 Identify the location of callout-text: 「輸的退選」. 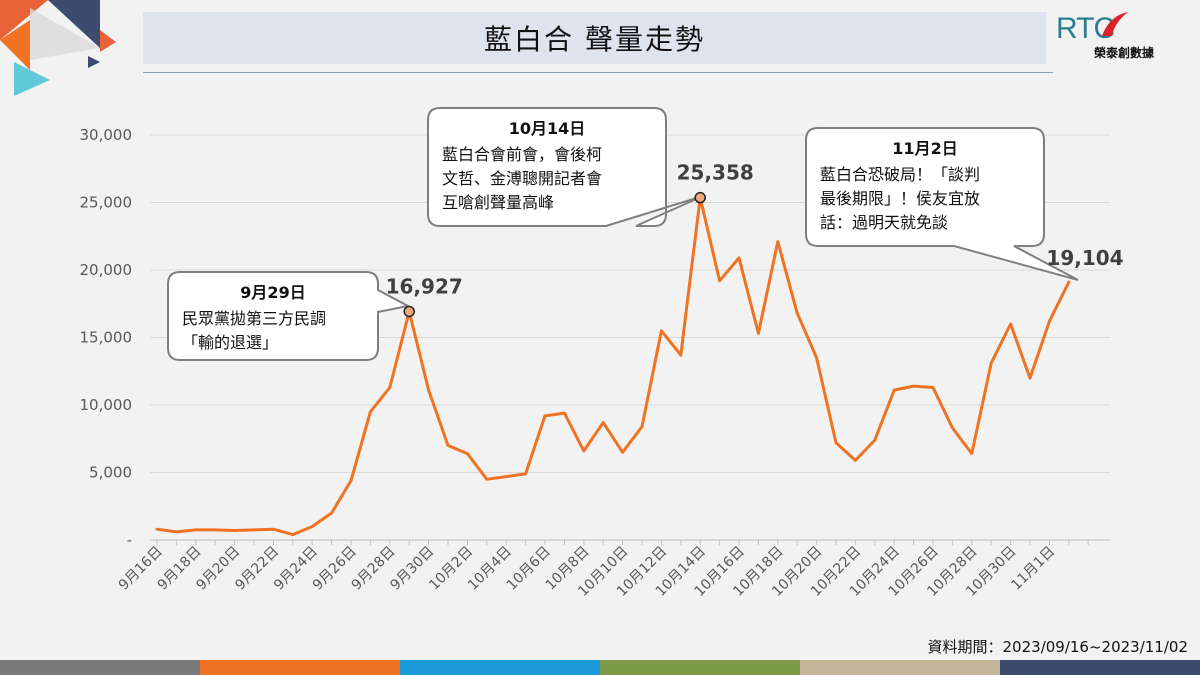
(230, 342).